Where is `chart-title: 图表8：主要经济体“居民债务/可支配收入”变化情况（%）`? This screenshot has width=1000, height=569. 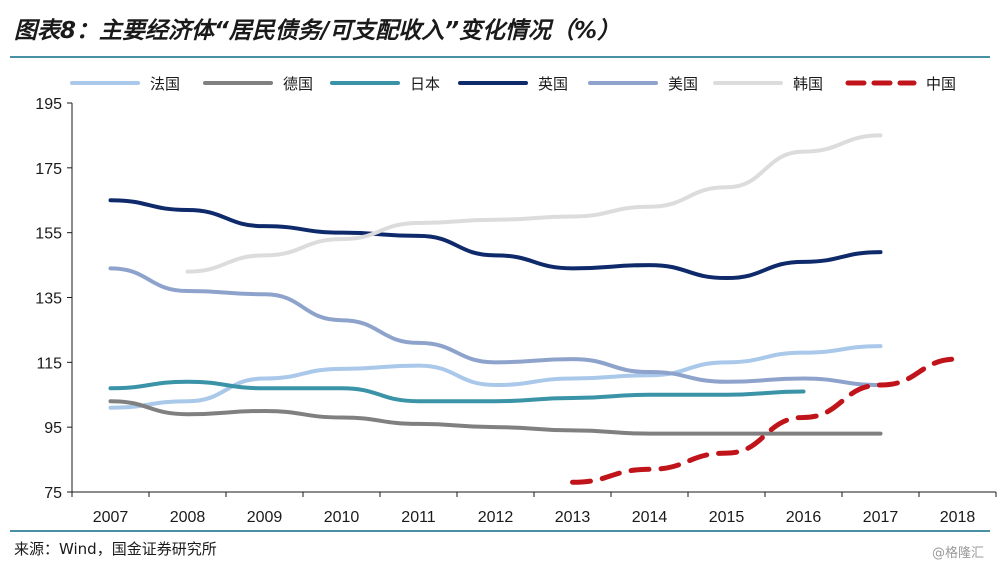 chart-title: 图表8：主要经济体“居民债务/可支配收入”变化情况（%） is located at coordinates (317, 31).